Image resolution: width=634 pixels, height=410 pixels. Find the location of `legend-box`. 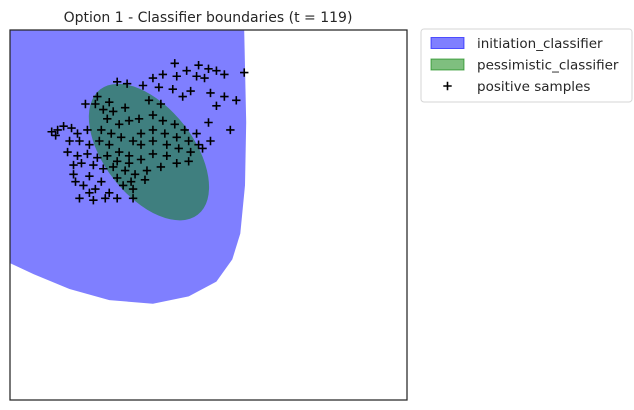

legend-box is located at coordinates (526, 65).